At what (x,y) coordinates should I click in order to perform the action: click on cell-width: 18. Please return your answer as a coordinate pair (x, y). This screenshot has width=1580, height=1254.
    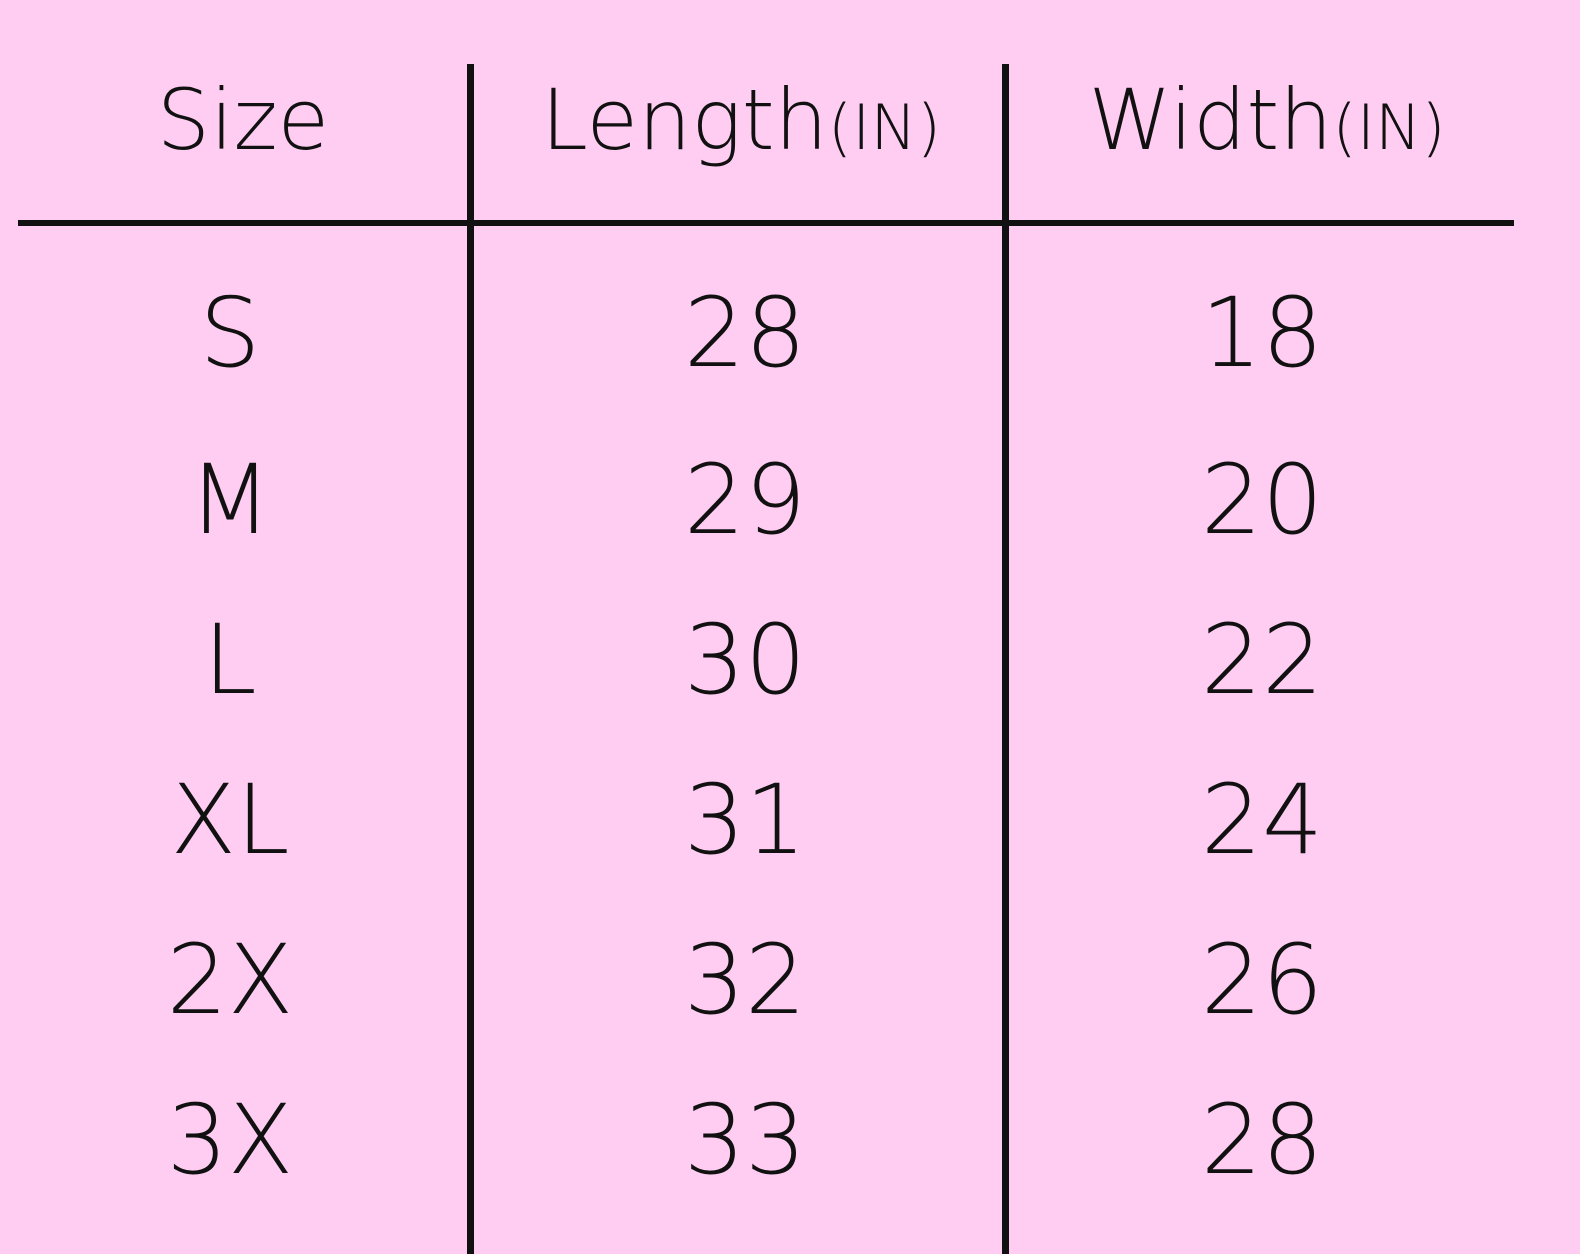
    Looking at the image, I should click on (1262, 333).